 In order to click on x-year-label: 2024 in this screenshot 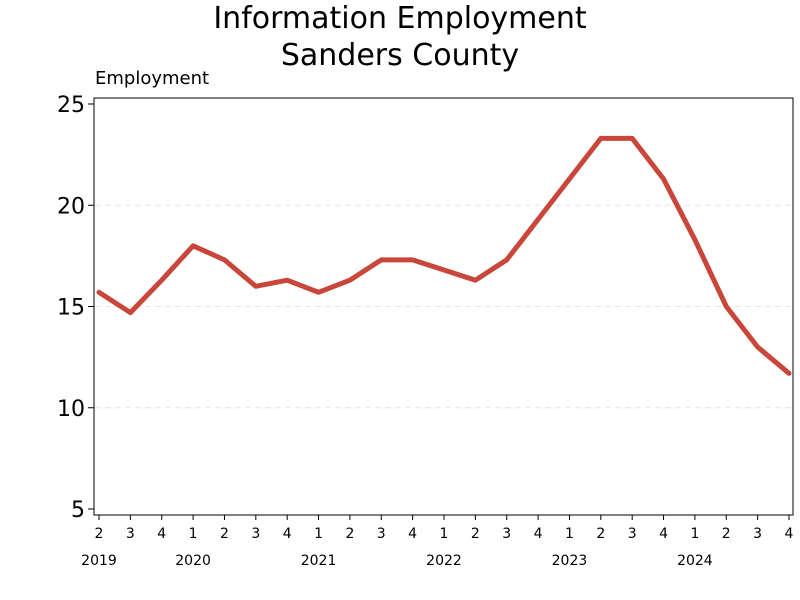, I will do `click(695, 561)`.